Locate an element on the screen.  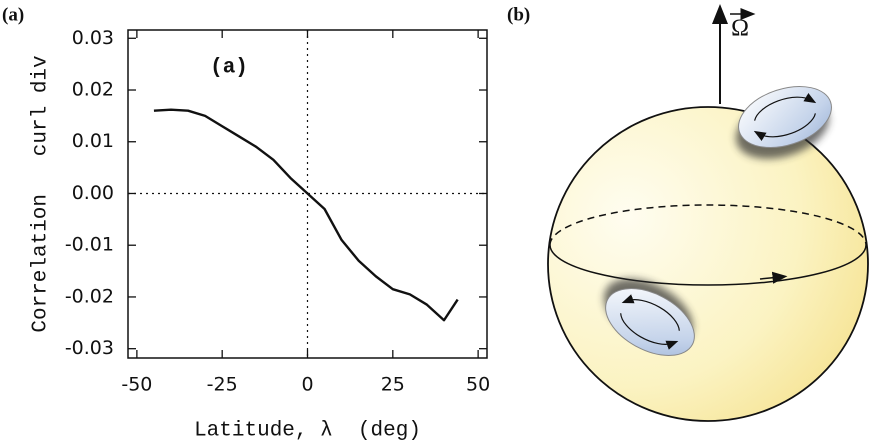
y-tick-label: 0.03 is located at coordinates (93, 38).